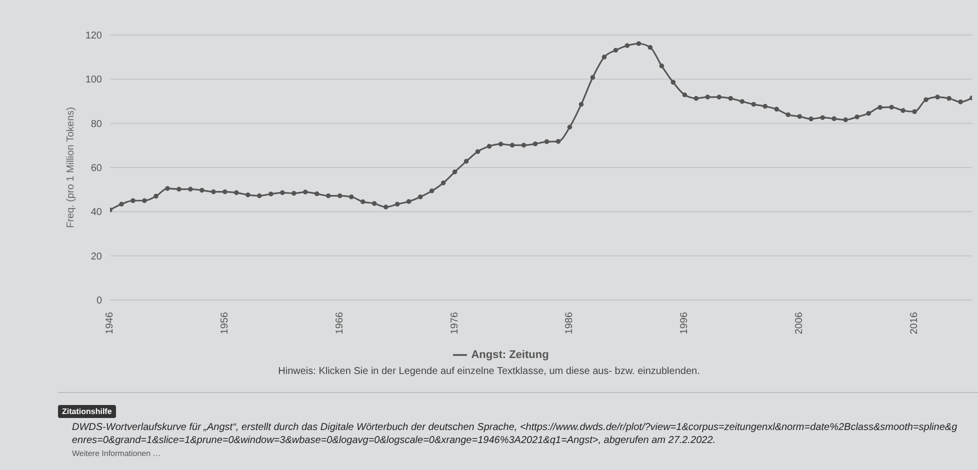  Describe the element at coordinates (96, 212) in the screenshot. I see `y-tick-label: 40` at that location.